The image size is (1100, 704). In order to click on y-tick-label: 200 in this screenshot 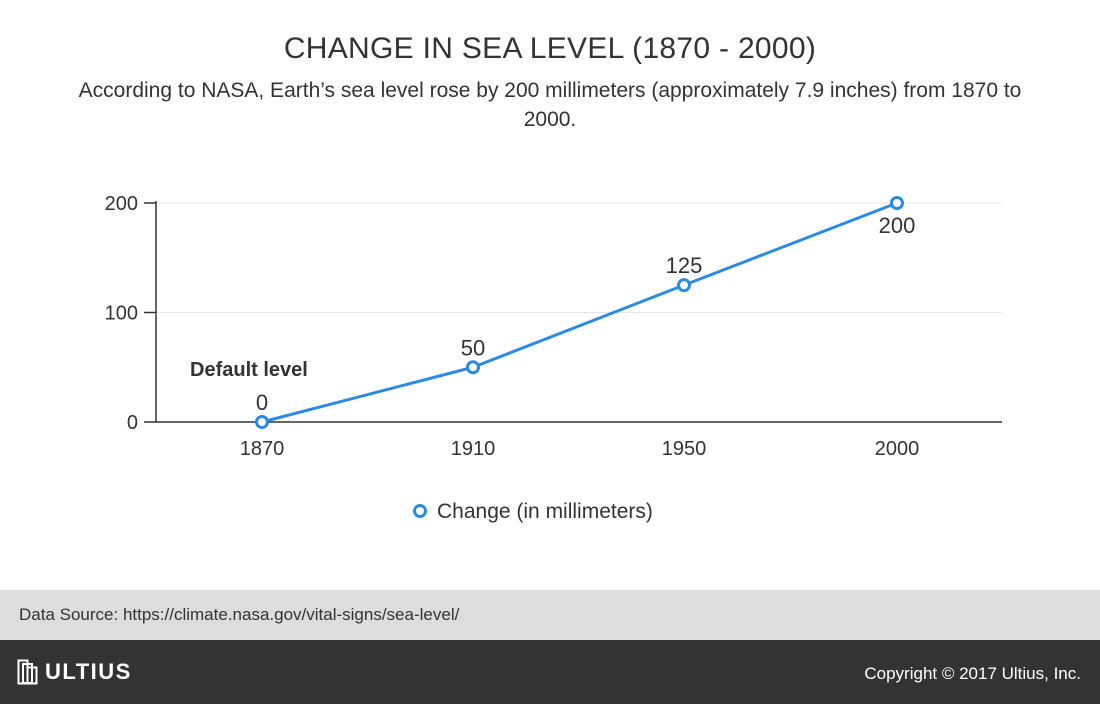, I will do `click(121, 204)`.